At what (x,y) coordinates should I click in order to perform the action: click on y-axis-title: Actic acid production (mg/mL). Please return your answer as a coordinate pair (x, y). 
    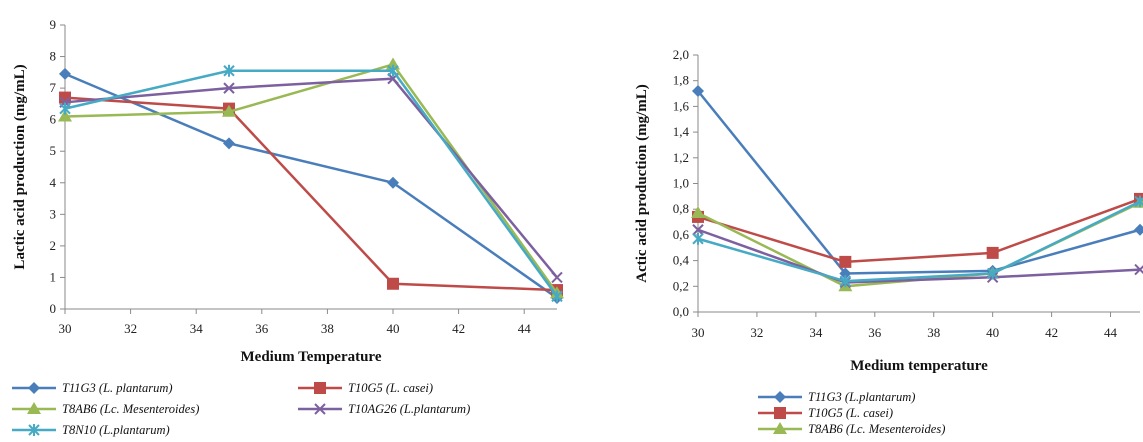
    Looking at the image, I should click on (642, 183).